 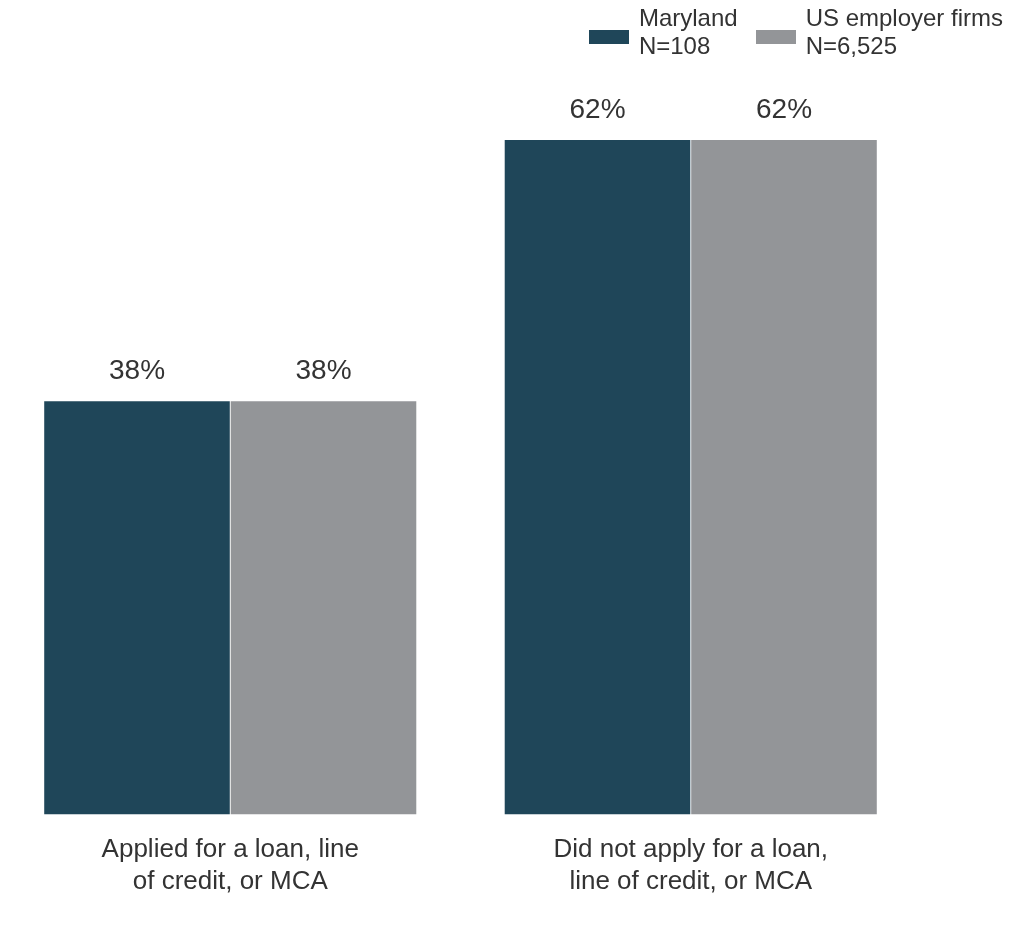 What do you see at coordinates (691, 864) in the screenshot?
I see `x-tick-label: Did not apply for a loan, line of credit, or MCA` at bounding box center [691, 864].